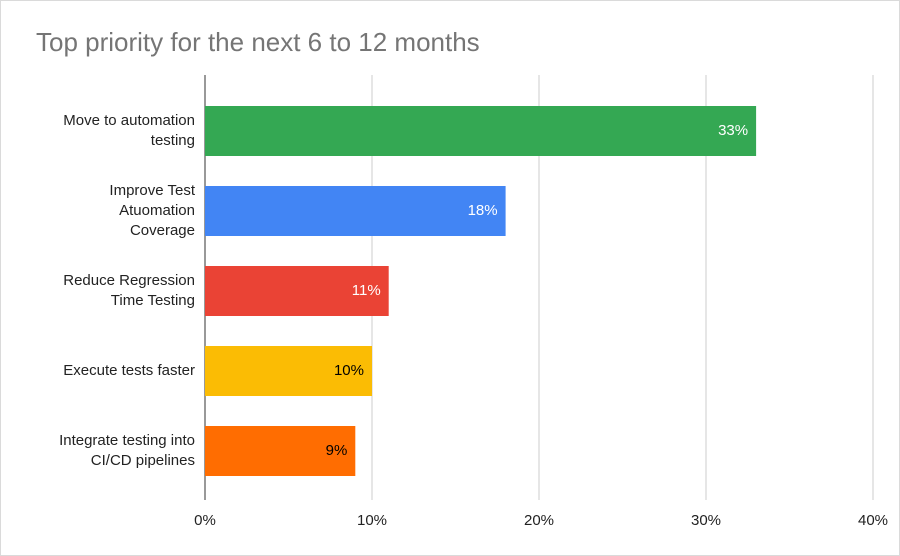  Describe the element at coordinates (129, 290) in the screenshot. I see `y-tick-label: Reduce Regression Time Testing` at that location.